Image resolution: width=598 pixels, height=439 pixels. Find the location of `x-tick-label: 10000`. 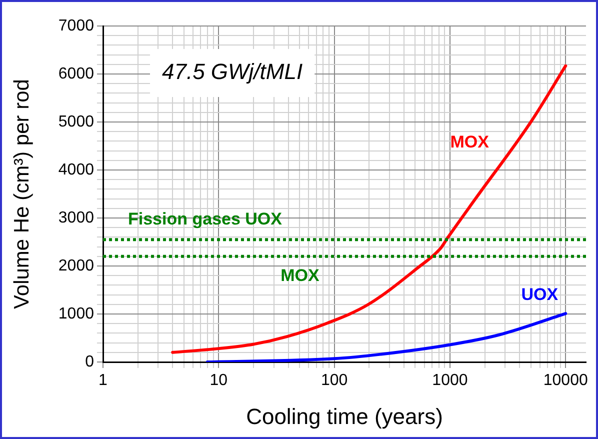

x-tick-label: 10000 is located at coordinates (565, 381).